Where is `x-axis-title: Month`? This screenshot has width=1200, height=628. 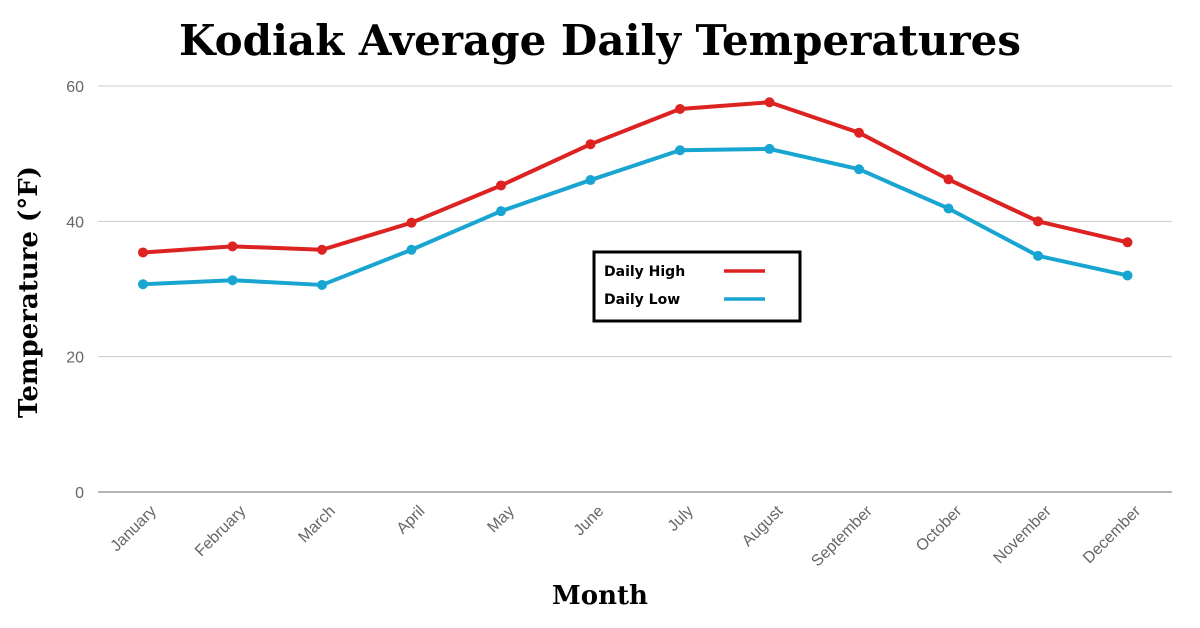
x-axis-title: Month is located at coordinates (600, 596).